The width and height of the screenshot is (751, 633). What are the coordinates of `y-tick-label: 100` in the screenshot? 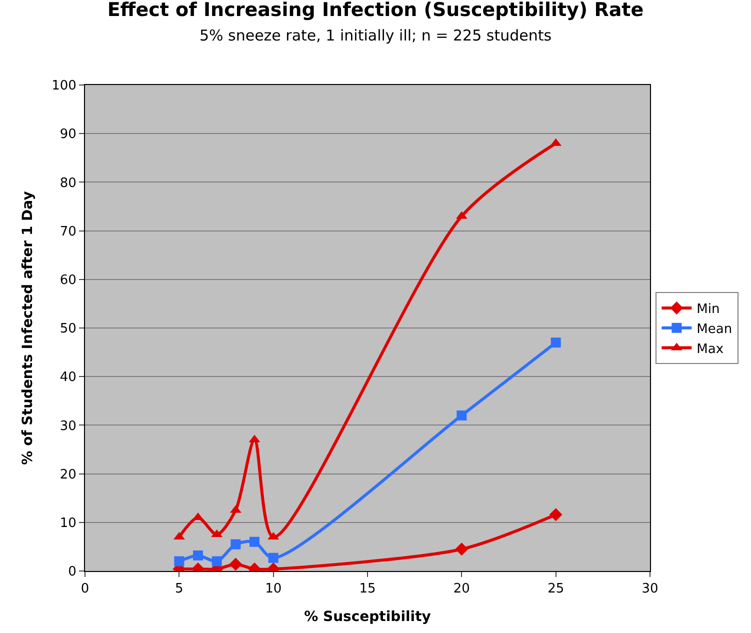 It's located at (64, 86).